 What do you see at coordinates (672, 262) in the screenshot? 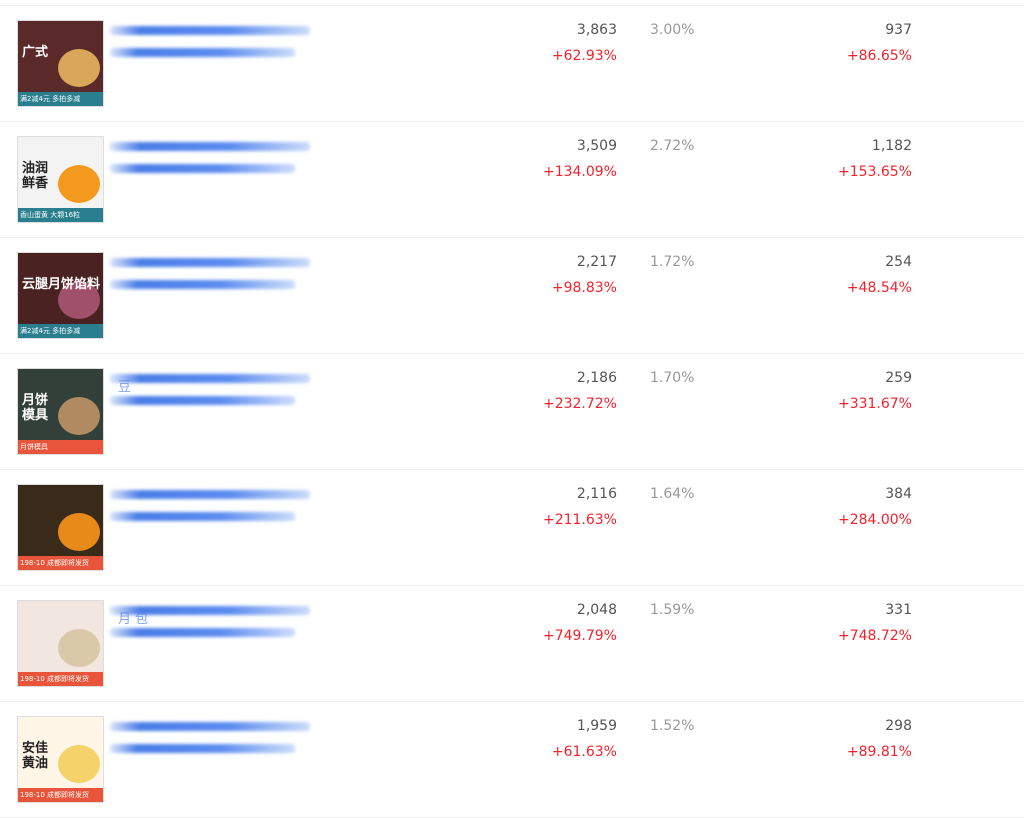
I see `conversion-rate: 1.72%` at bounding box center [672, 262].